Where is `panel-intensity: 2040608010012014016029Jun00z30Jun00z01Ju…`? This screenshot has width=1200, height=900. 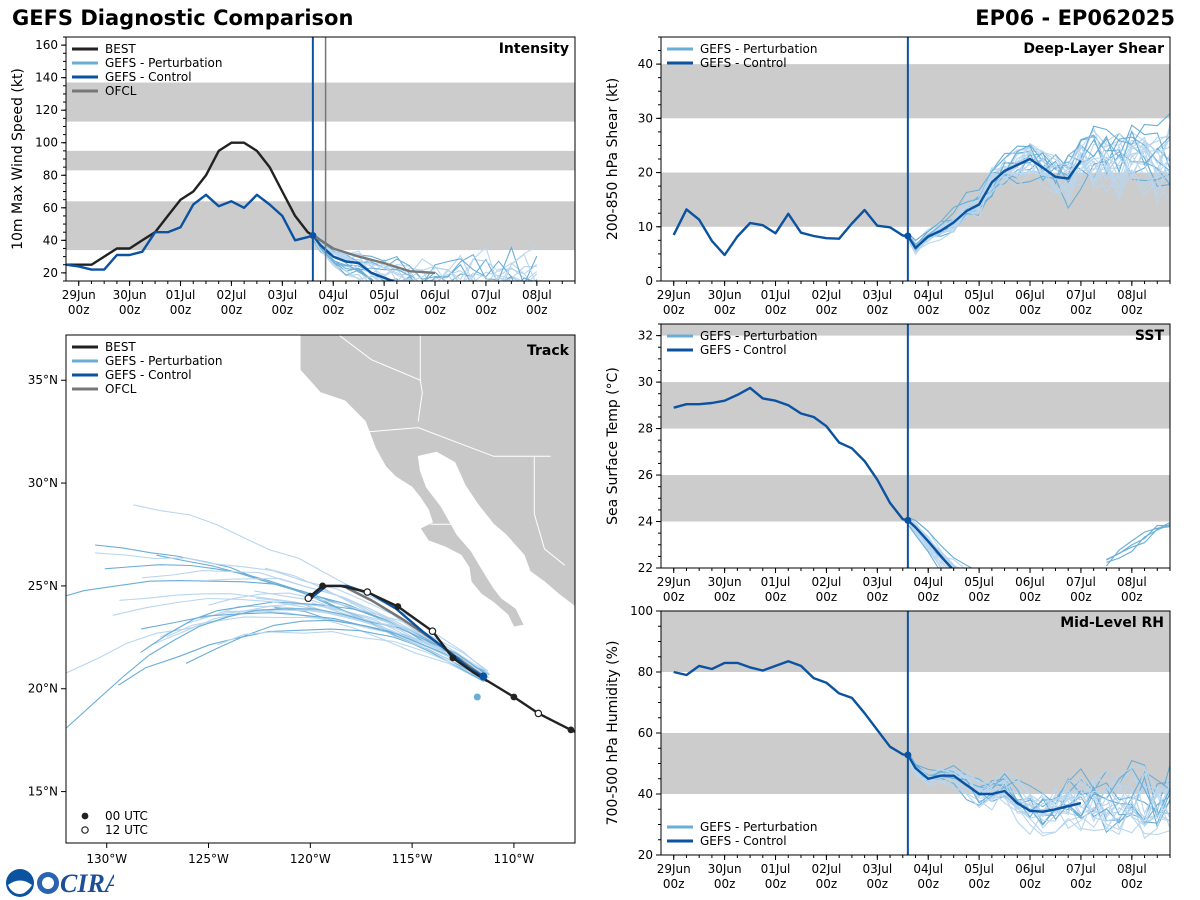 panel-intensity: 2040608010012014016029Jun00z30Jun00z01Ju… is located at coordinates (293, 176).